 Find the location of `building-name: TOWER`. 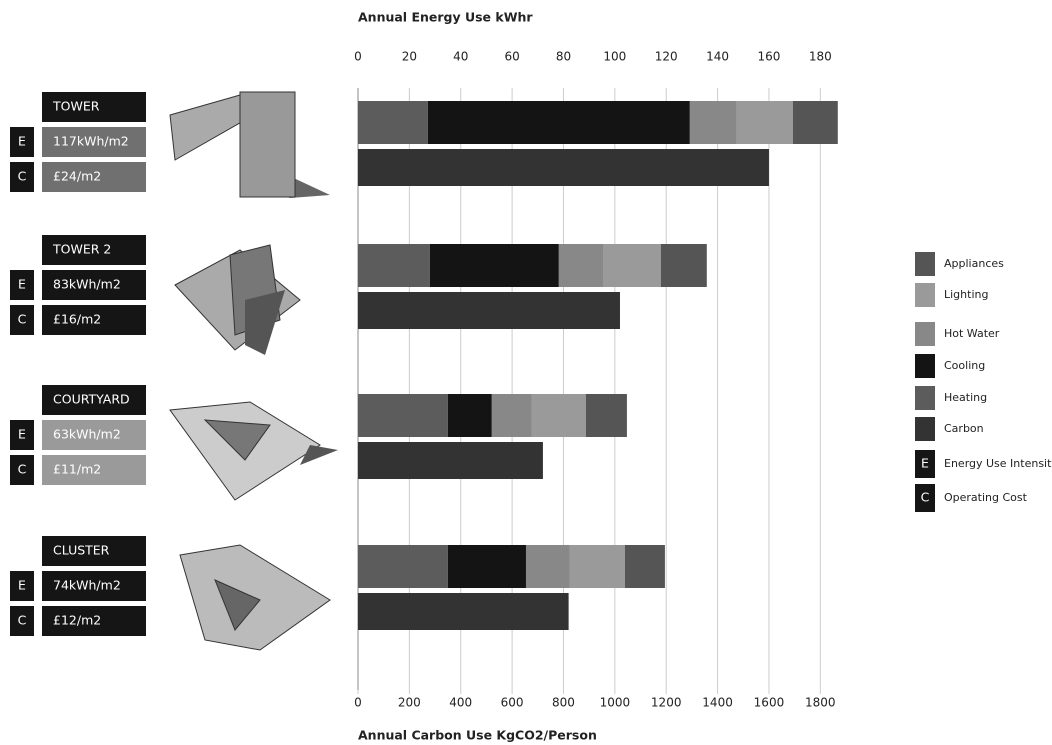

building-name: TOWER is located at coordinates (76, 106).